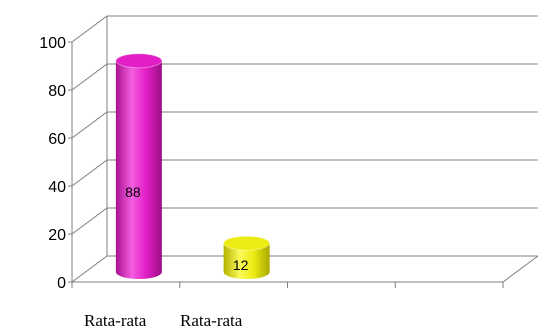 The height and width of the screenshot is (331, 539). Describe the element at coordinates (163, 320) in the screenshot. I see `x-axis-category-labels: Rata-rata Rata-rata` at that location.